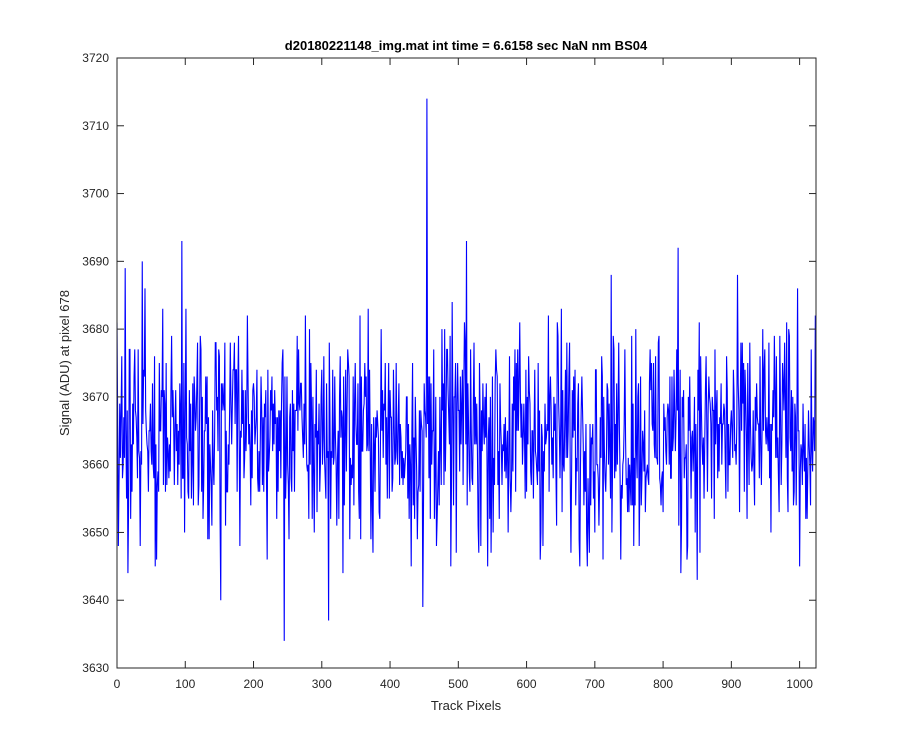 This screenshot has height=750, width=900. What do you see at coordinates (799, 684) in the screenshot?
I see `x-tick-label: 1000` at bounding box center [799, 684].